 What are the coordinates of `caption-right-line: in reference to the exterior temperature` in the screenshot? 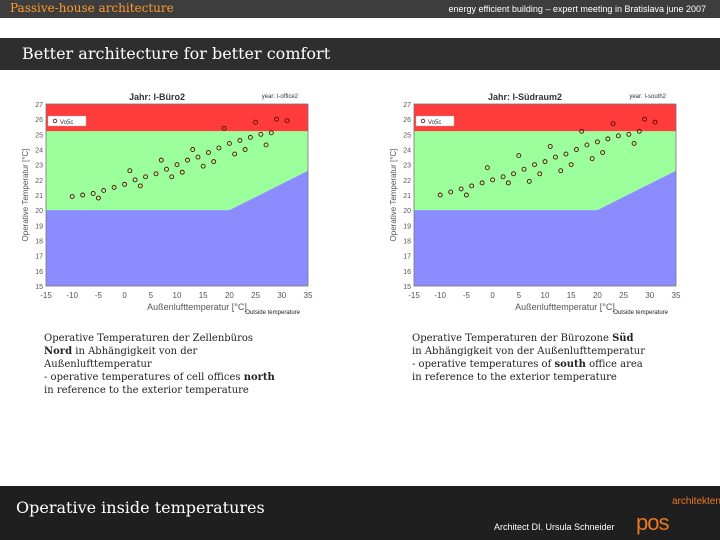 It's located at (514, 377).